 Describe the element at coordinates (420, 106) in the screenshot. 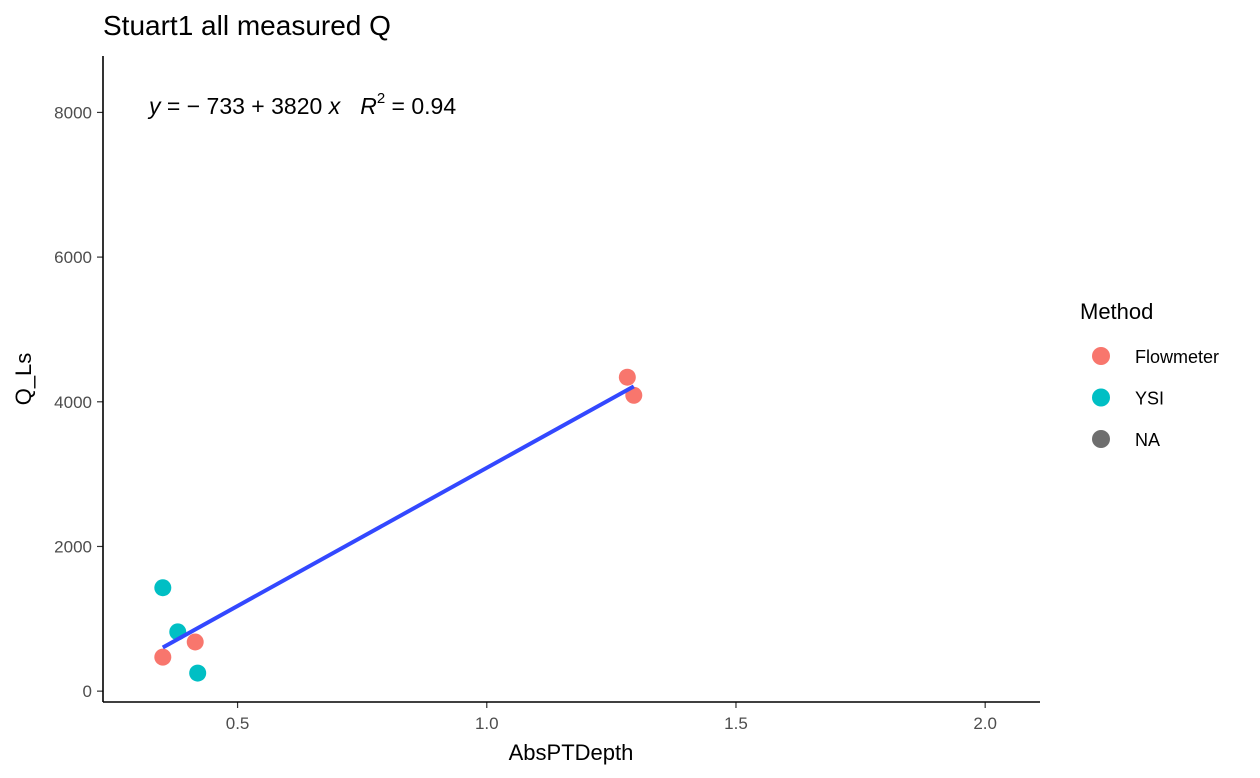

I see `equation-r2-value: = 0.94` at that location.